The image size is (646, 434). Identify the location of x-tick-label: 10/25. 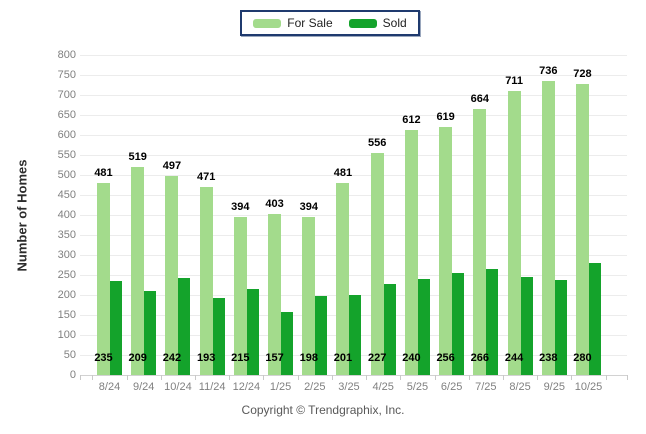
(588, 387).